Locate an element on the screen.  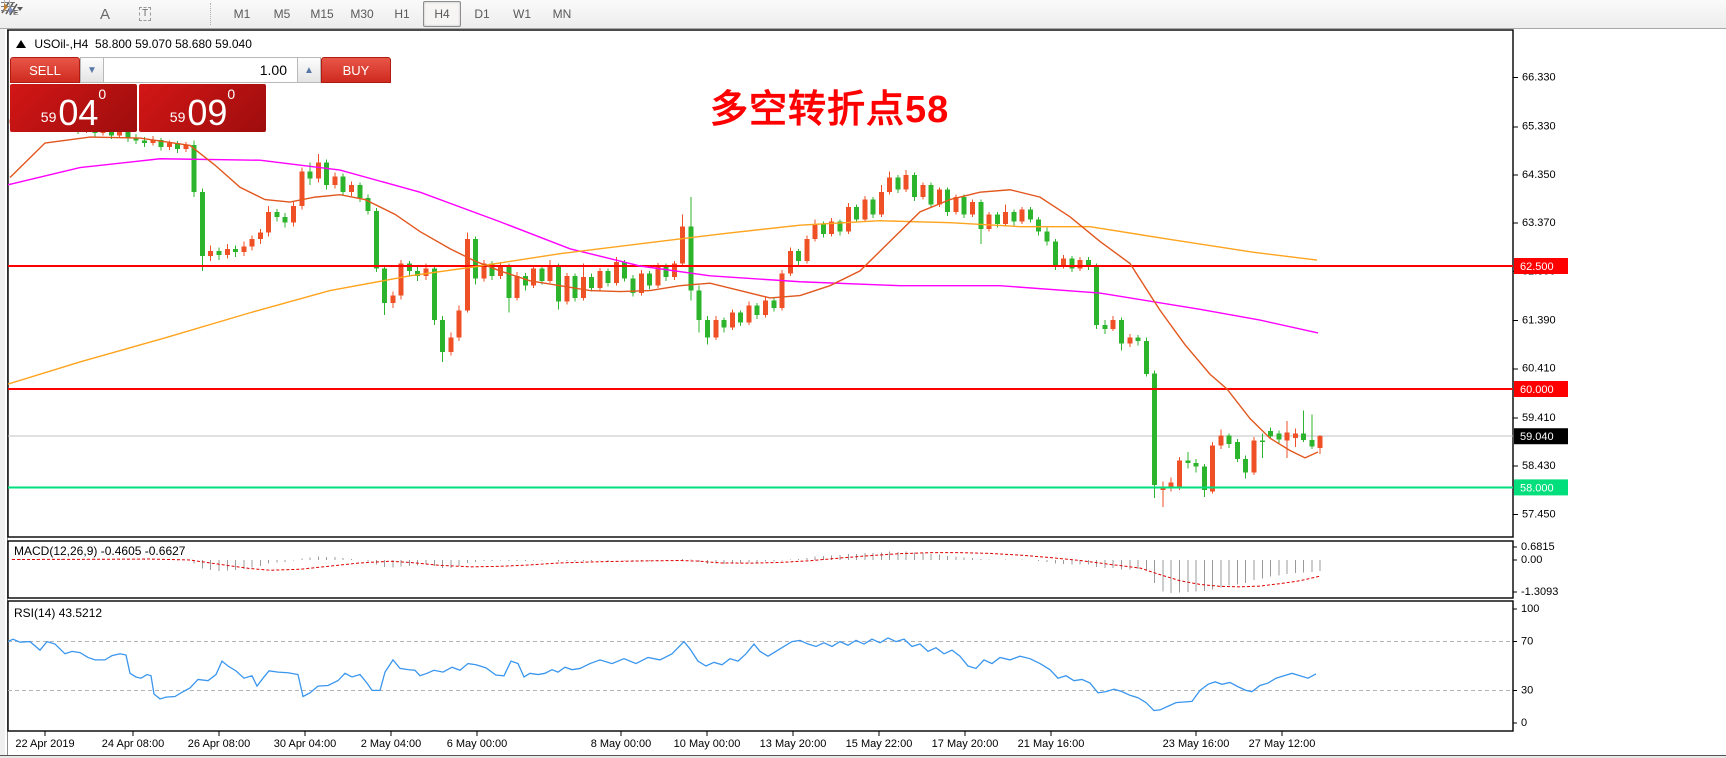
price-tick-label: 64.350 is located at coordinates (1539, 175).